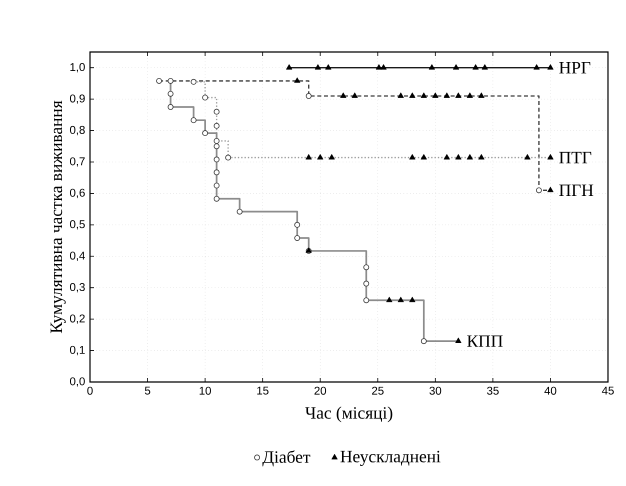 Image resolution: width=626 pixels, height=486 pixels. What do you see at coordinates (575, 158) in the screenshot?
I see `series-label: ПТГ` at bounding box center [575, 158].